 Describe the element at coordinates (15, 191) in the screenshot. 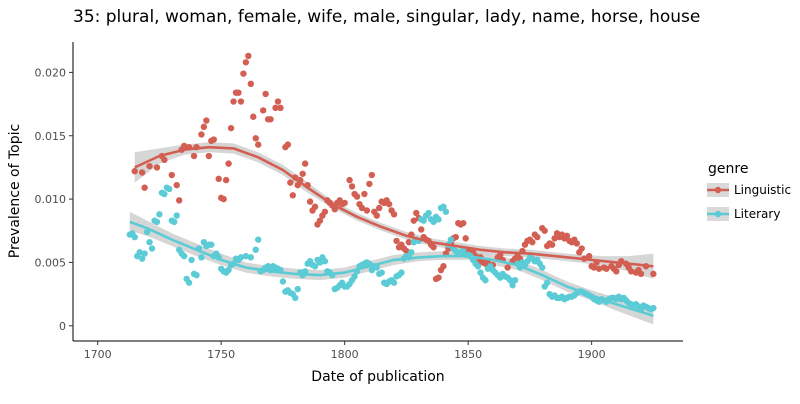

I see `y-axis-title: Prevalence of Topic` at that location.